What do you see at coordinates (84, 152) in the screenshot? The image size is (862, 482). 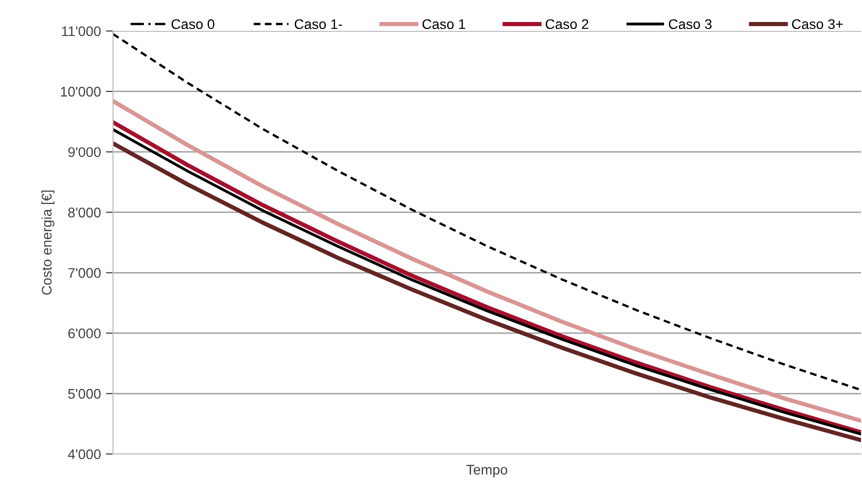 I see `y-tick-label: 9'000` at bounding box center [84, 152].